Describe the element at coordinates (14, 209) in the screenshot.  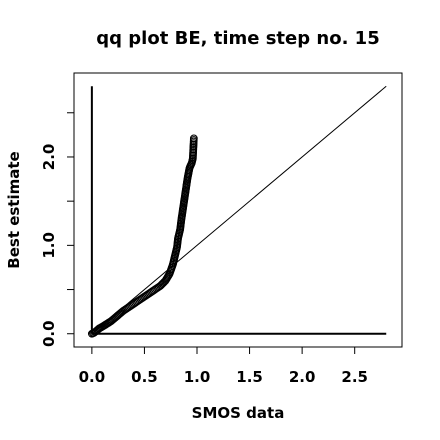
I see `y-axis-label: Best estimate` at that location.